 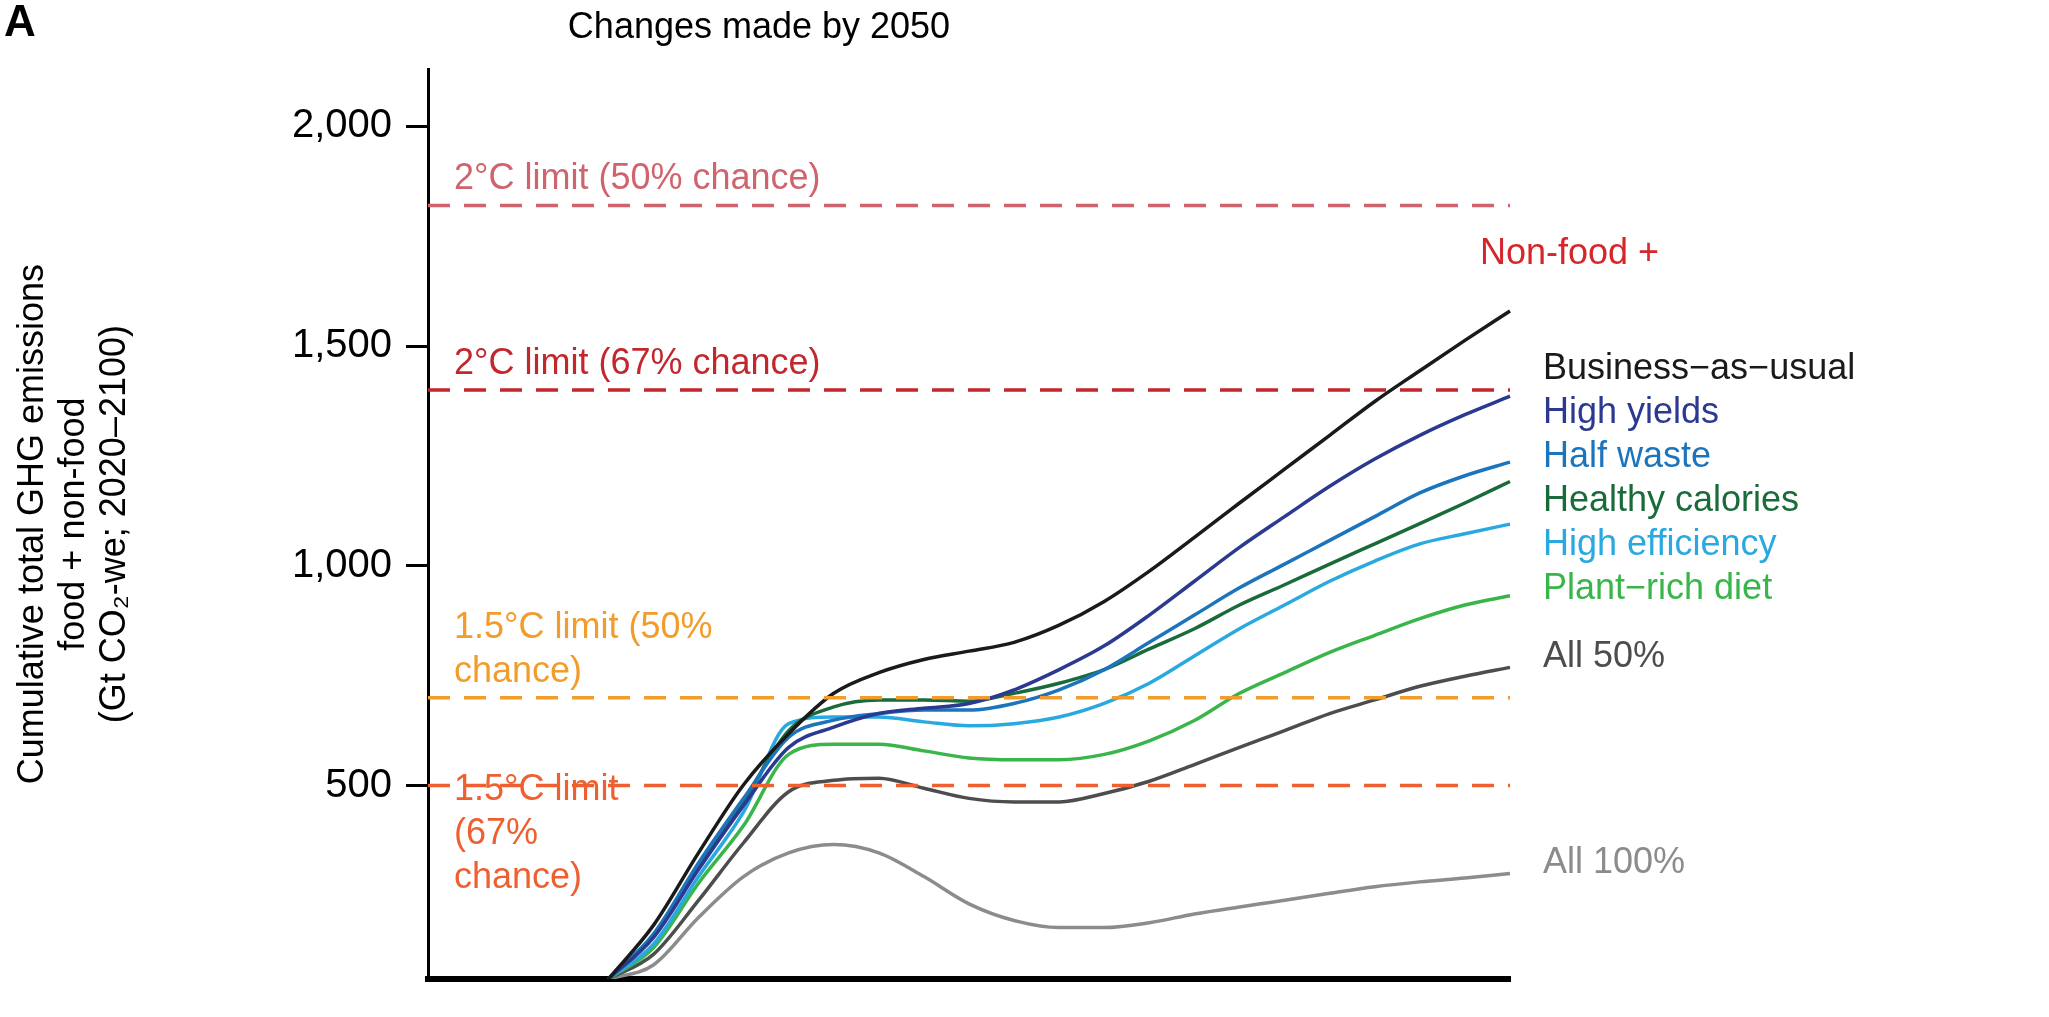 What do you see at coordinates (71, 524) in the screenshot?
I see `y-axis-title: Cumulative total GHG emissions food + non-food (Gt CO₂-we; 2020–2100)` at bounding box center [71, 524].